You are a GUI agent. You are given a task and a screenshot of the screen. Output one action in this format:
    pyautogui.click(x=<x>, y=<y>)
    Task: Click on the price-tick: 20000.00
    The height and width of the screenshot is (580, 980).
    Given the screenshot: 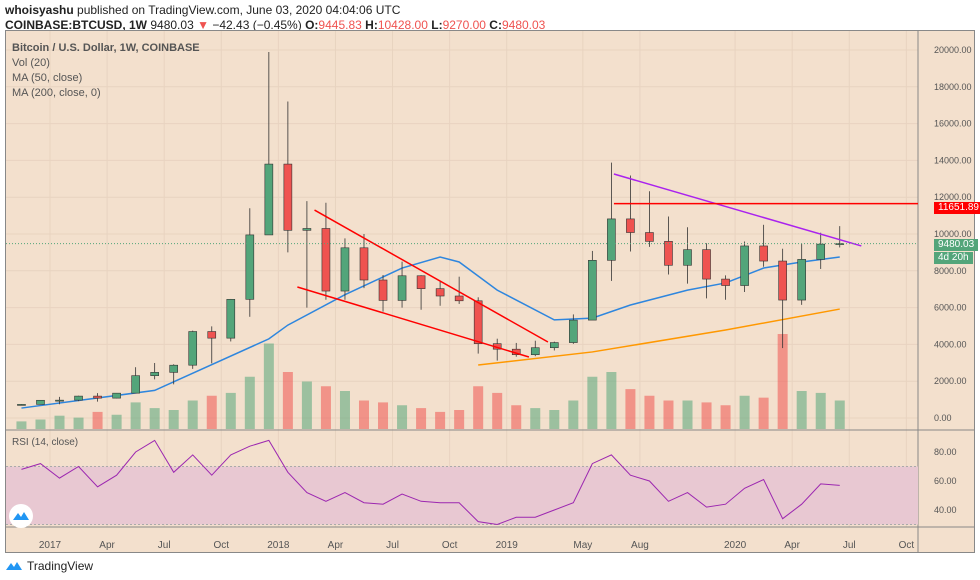 What is the action you would take?
    pyautogui.click(x=953, y=50)
    